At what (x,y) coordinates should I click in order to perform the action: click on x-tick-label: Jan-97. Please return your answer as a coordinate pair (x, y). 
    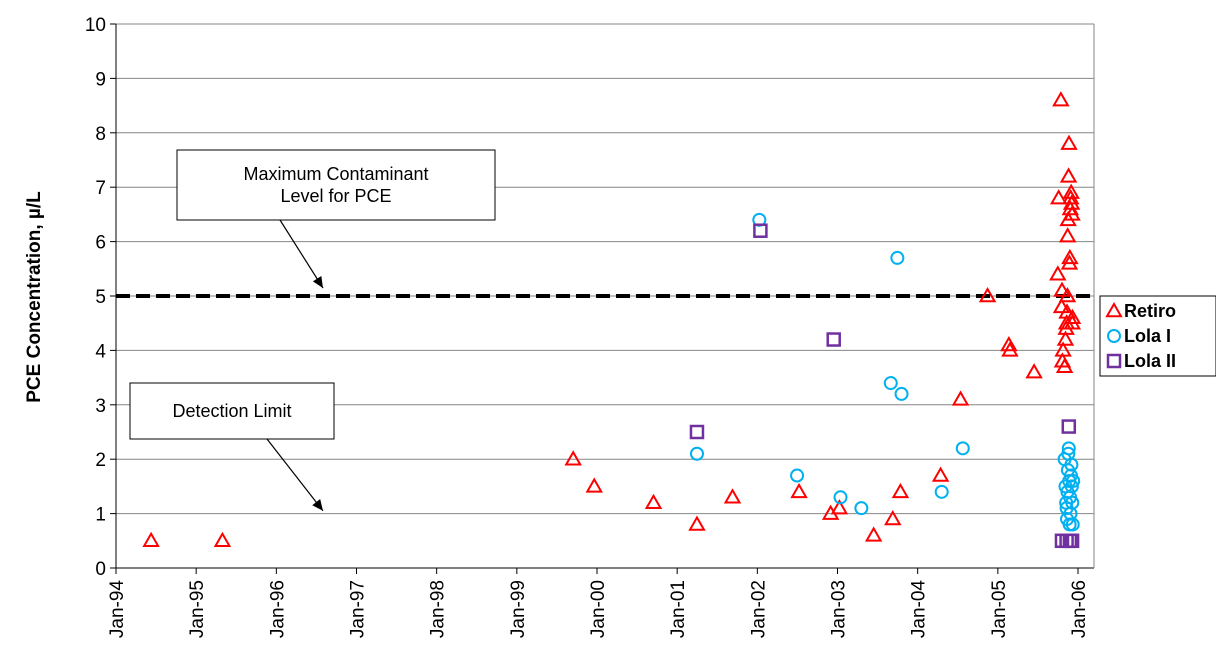
    Looking at the image, I should click on (358, 609).